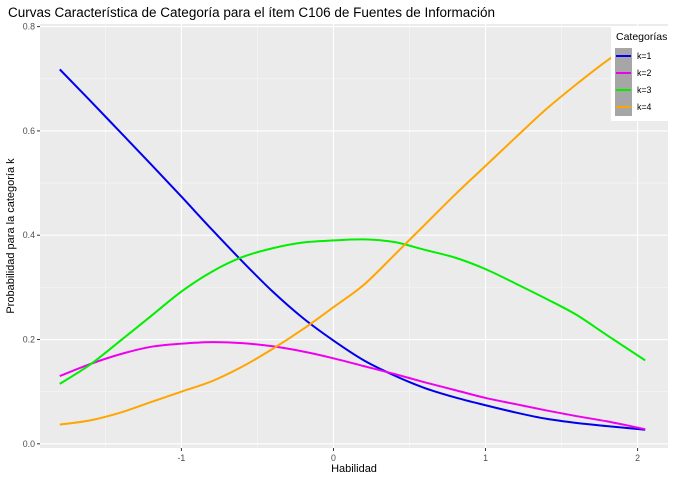 Image resolution: width=680 pixels, height=480 pixels. I want to click on y-axis-title: Probabilidad para la categoría k, so click(11, 236).